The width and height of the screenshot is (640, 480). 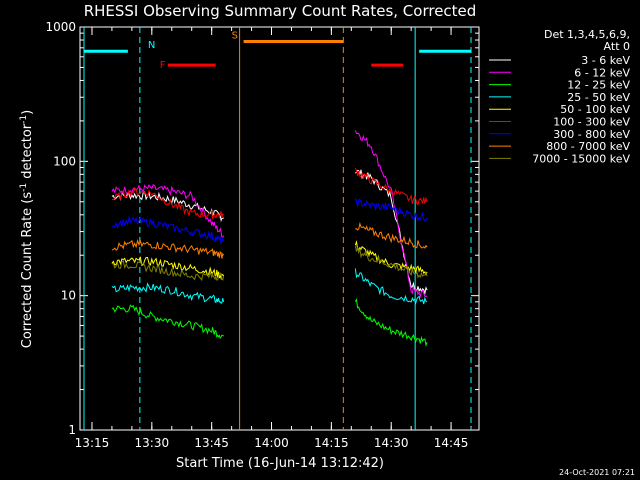 What do you see at coordinates (602, 72) in the screenshot?
I see `legend-entry-label: 6 - 12 keV` at bounding box center [602, 72].